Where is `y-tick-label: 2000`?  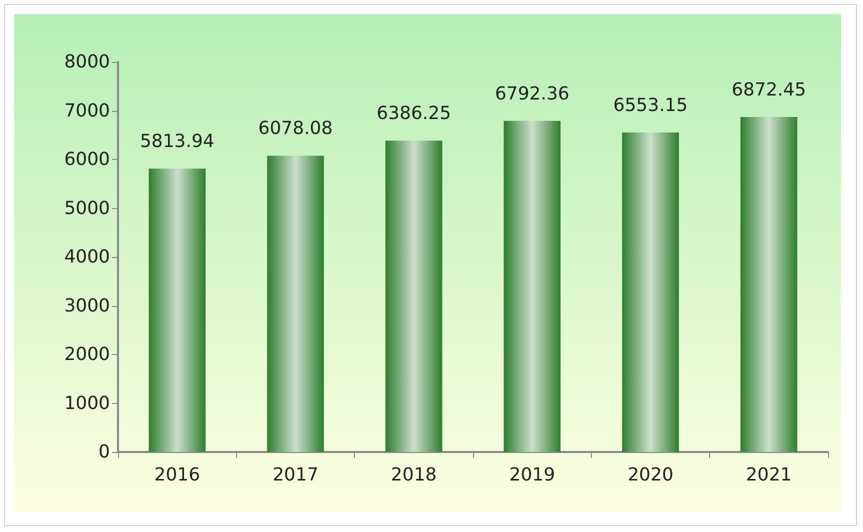 y-tick-label: 2000 is located at coordinates (87, 354).